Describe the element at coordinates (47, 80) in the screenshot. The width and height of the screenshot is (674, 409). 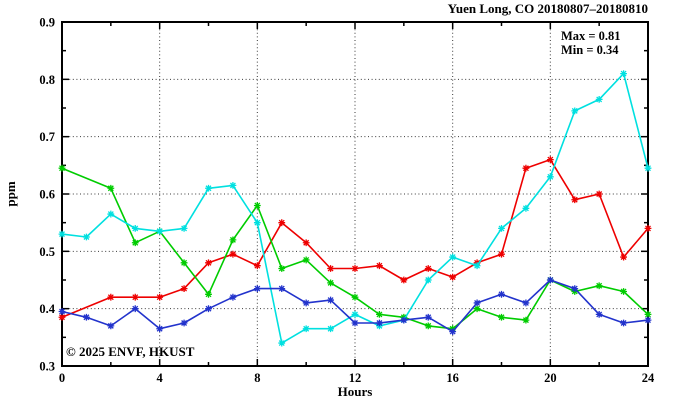
I see `y-tick-label: 0.8` at that location.